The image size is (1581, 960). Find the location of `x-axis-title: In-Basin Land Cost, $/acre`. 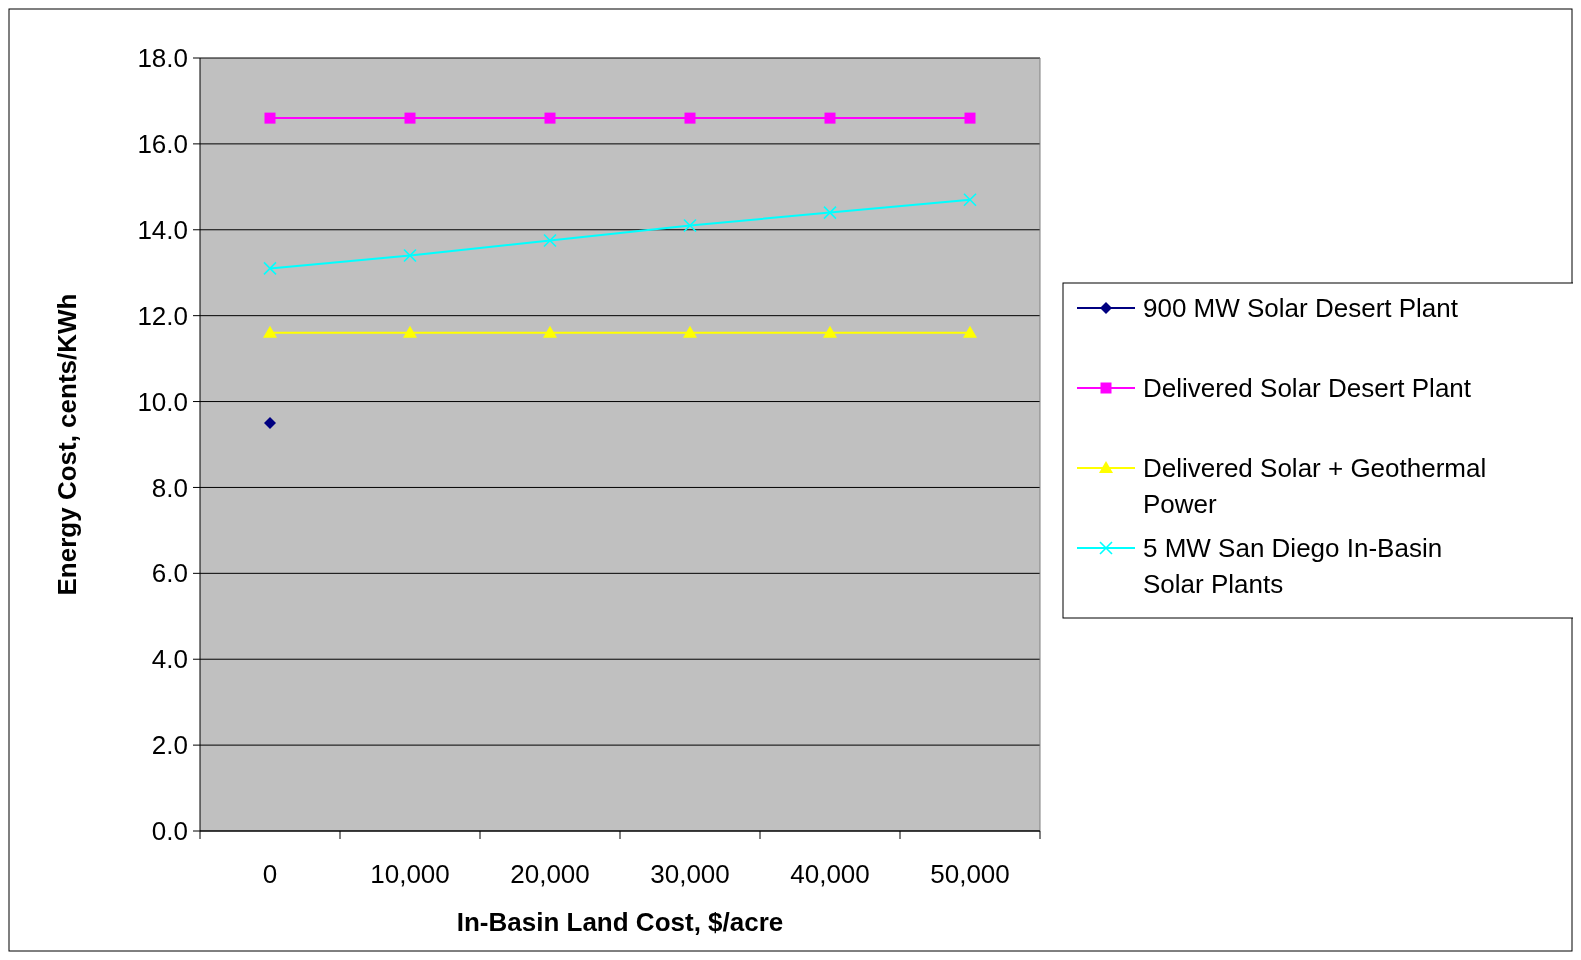

x-axis-title: In-Basin Land Cost, $/acre is located at coordinates (620, 922).